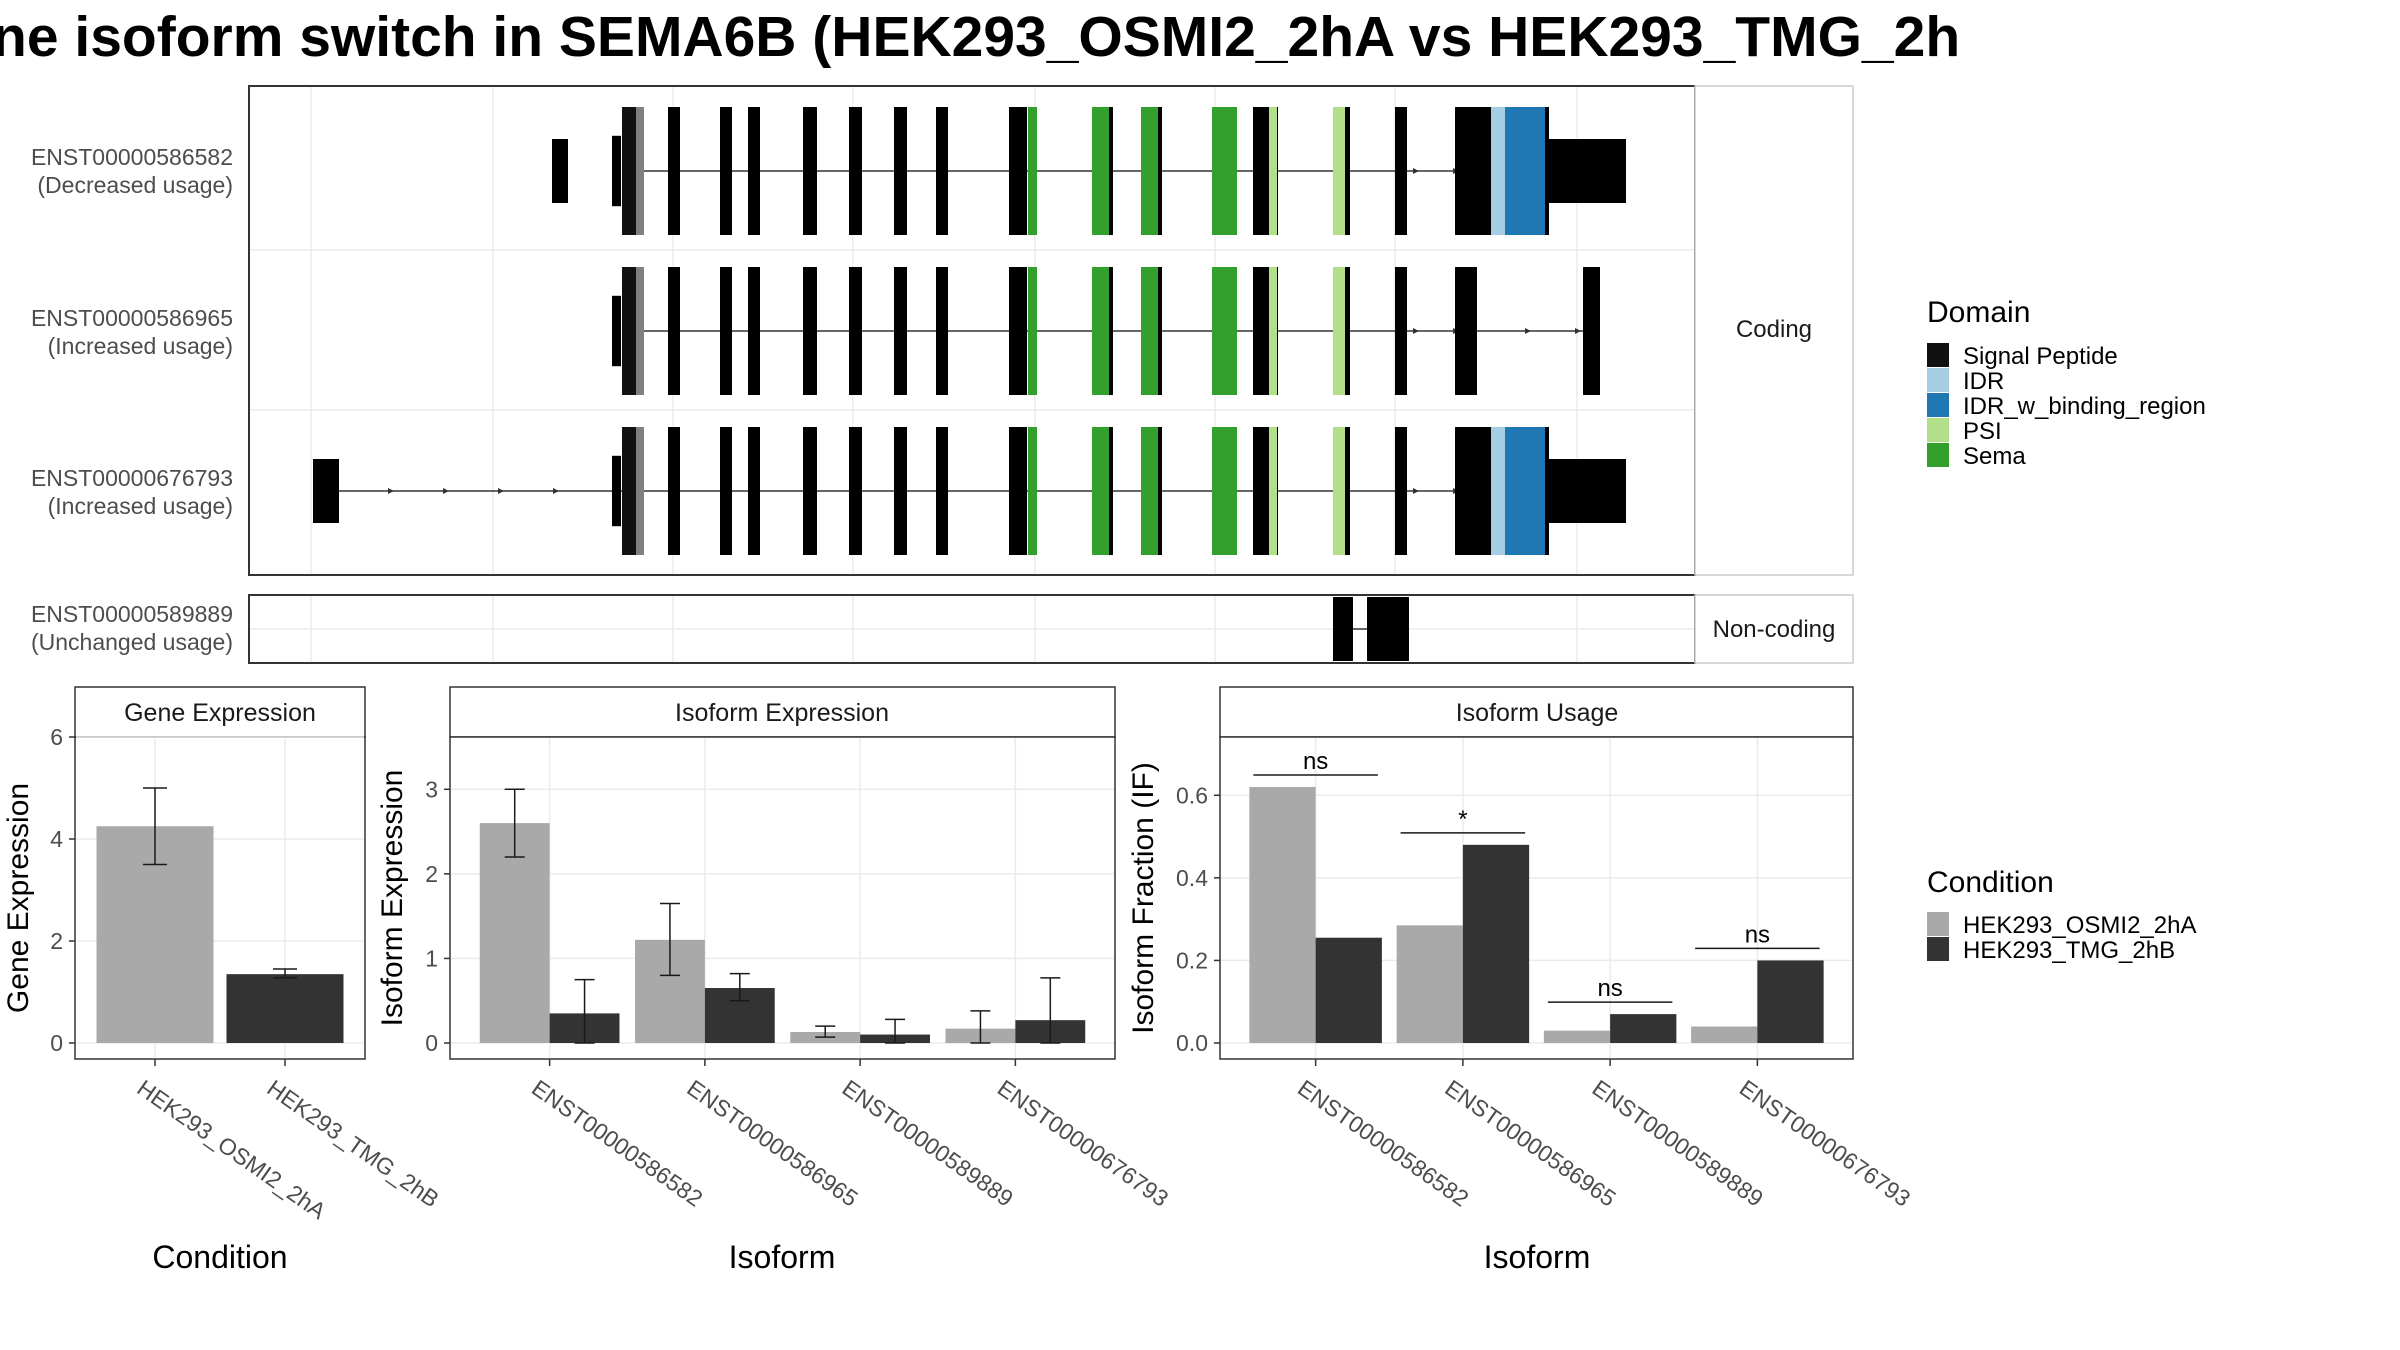 The image size is (2400, 1350). What do you see at coordinates (1536, 712) in the screenshot?
I see `isoform-usage-strip` at bounding box center [1536, 712].